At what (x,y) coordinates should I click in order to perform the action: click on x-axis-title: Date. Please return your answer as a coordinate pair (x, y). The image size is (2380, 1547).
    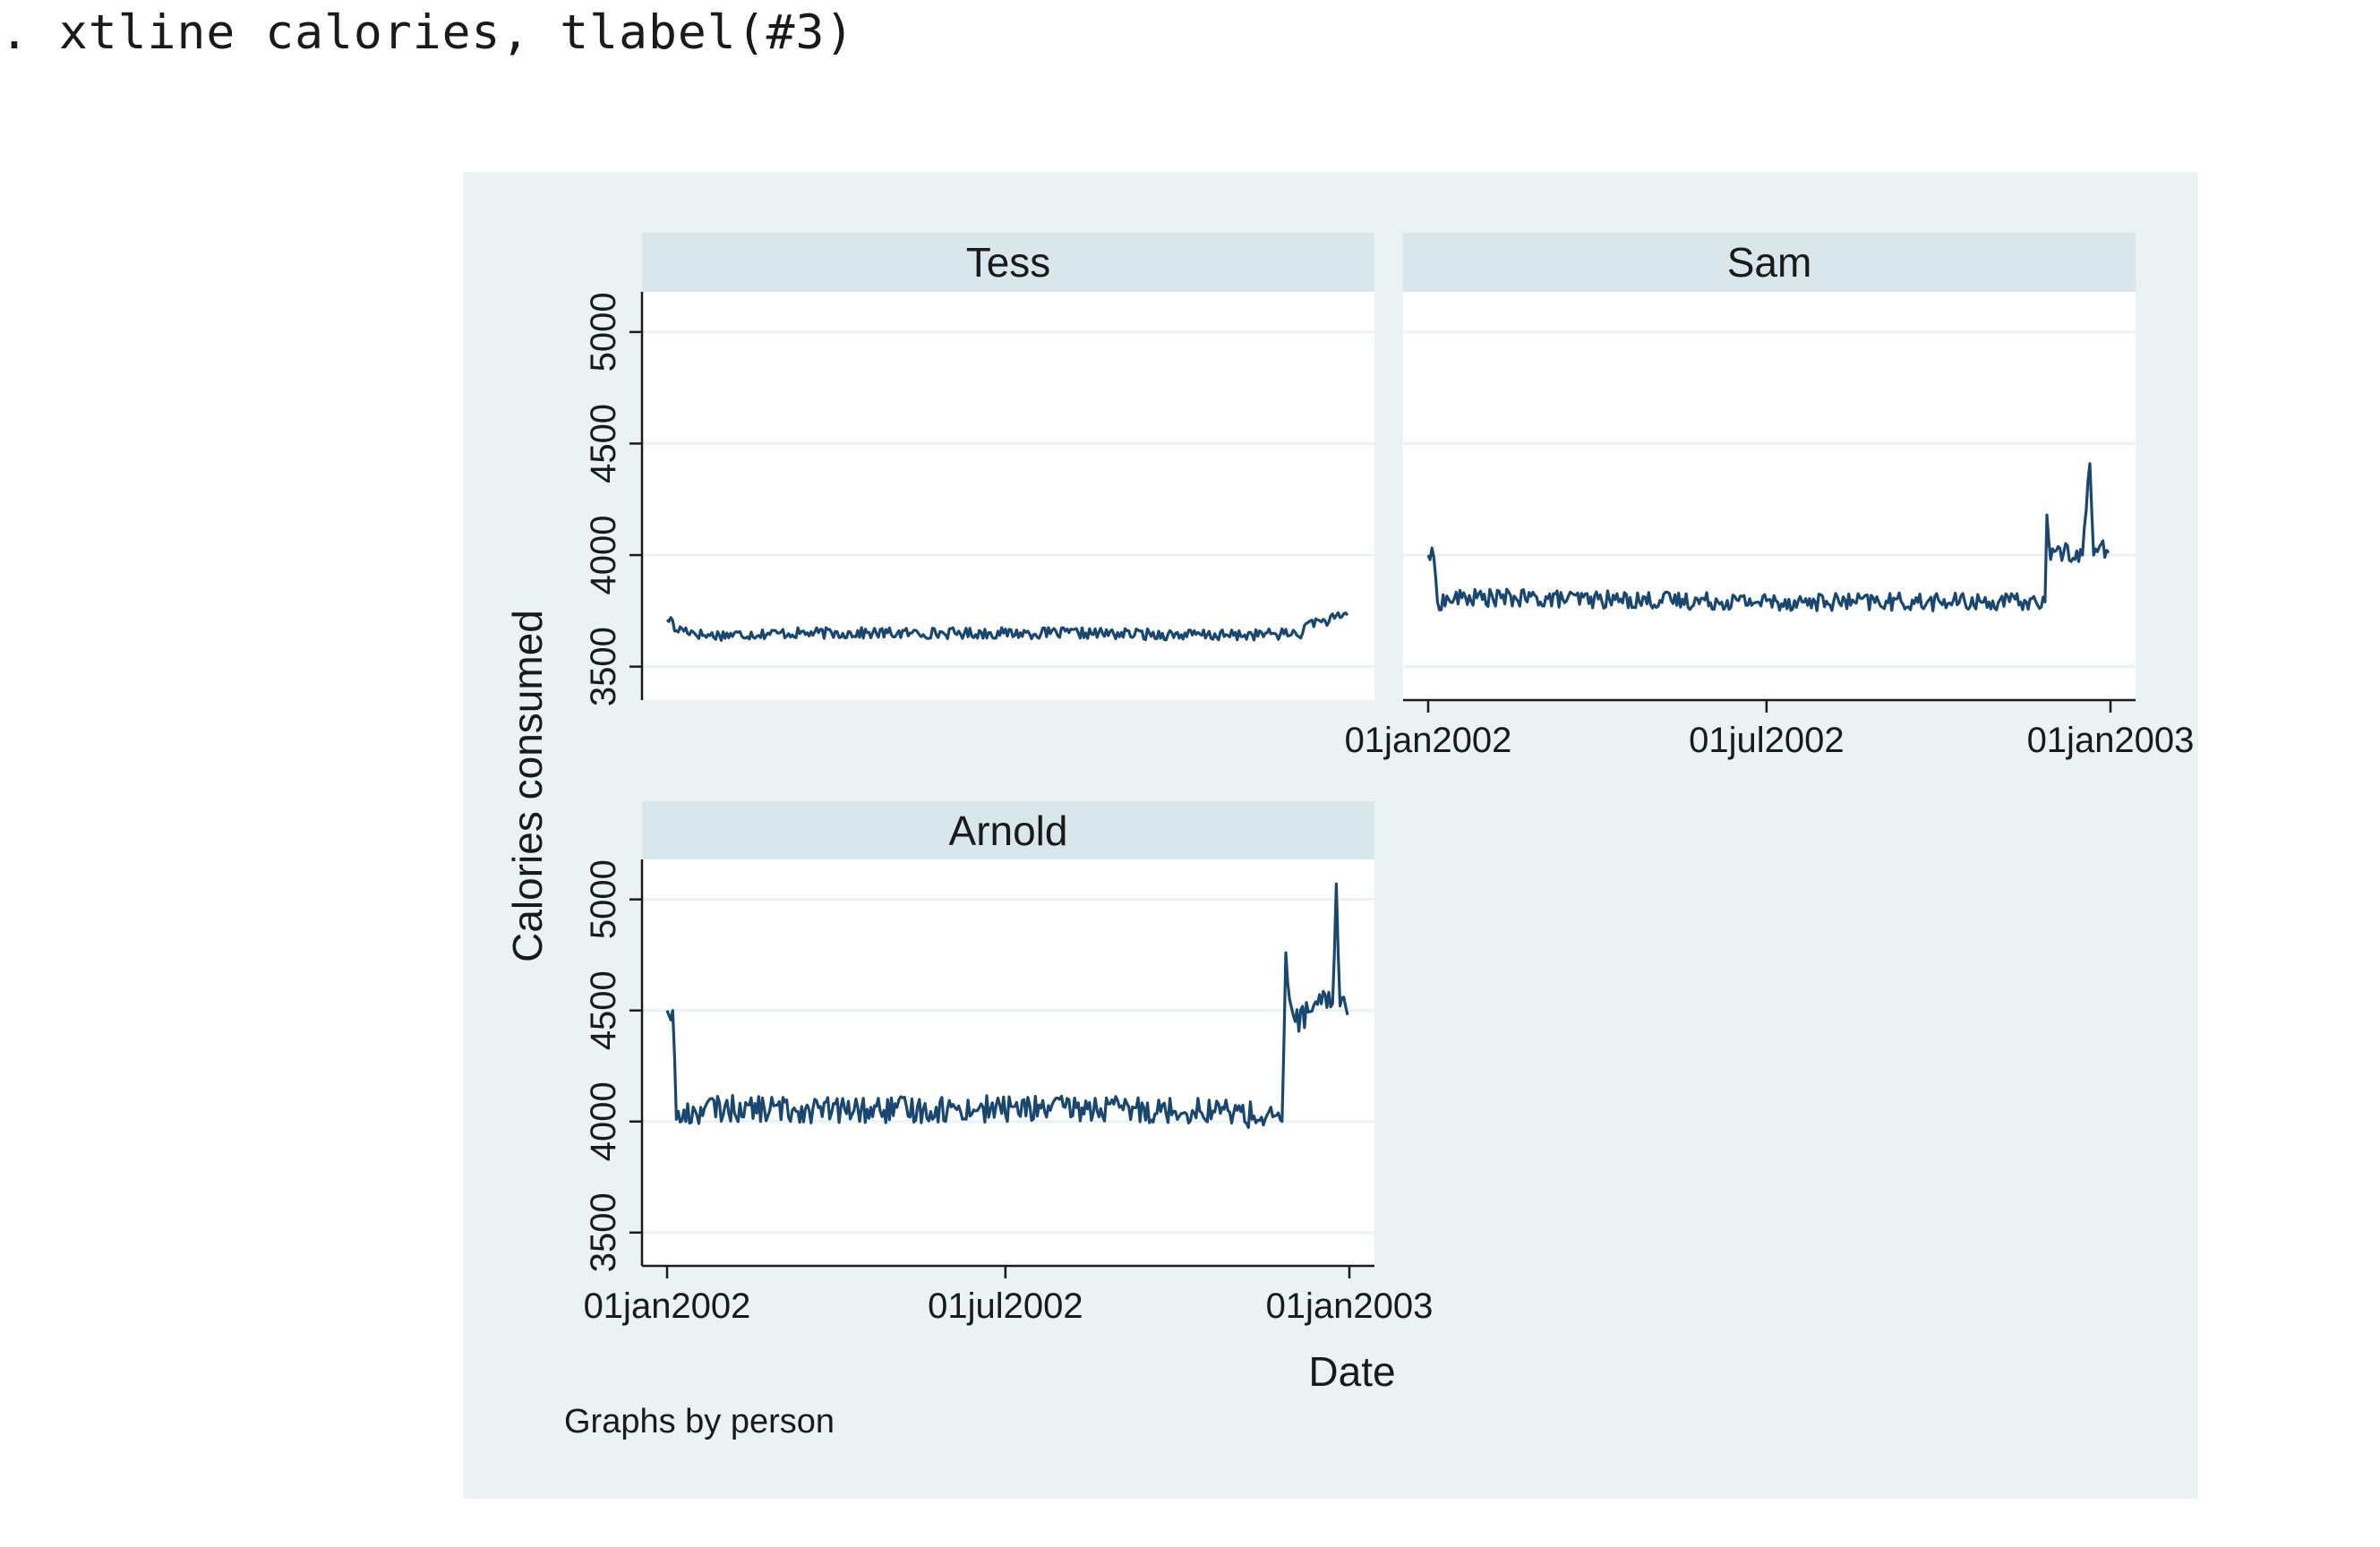
    Looking at the image, I should click on (1351, 1372).